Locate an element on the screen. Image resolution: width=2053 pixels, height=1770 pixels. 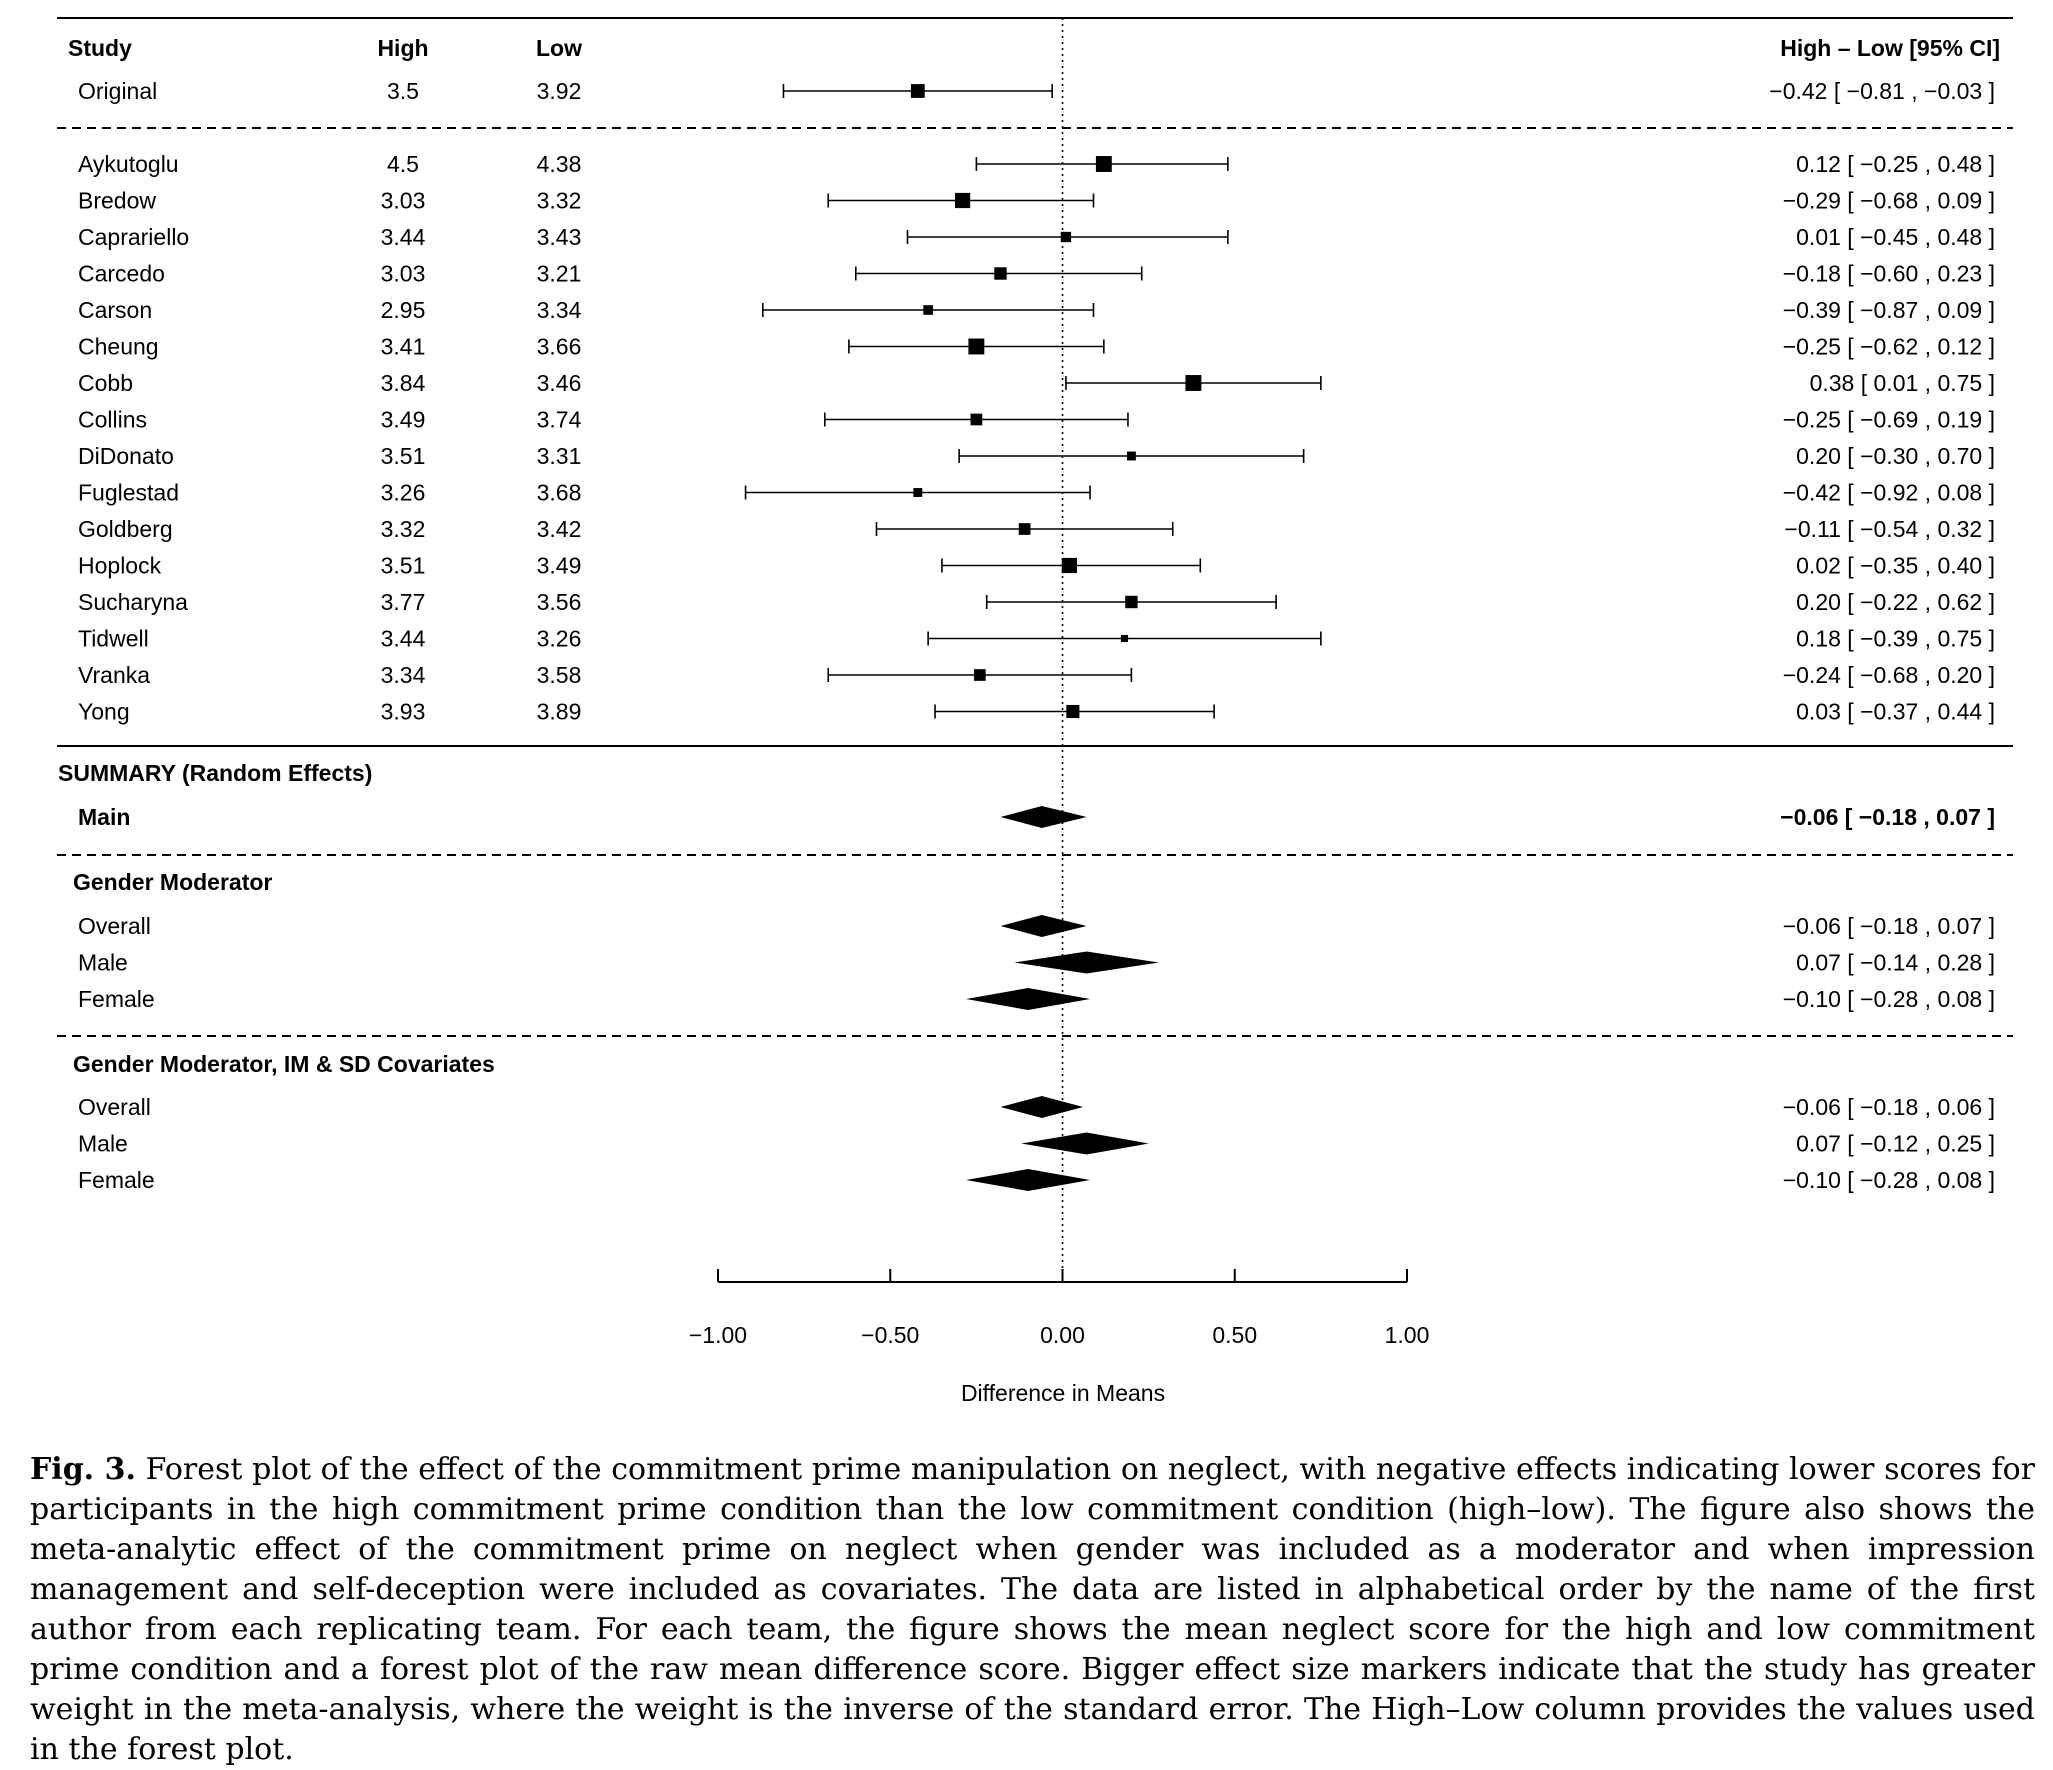
study-row-vranka-label: Vranka is located at coordinates (114, 675).